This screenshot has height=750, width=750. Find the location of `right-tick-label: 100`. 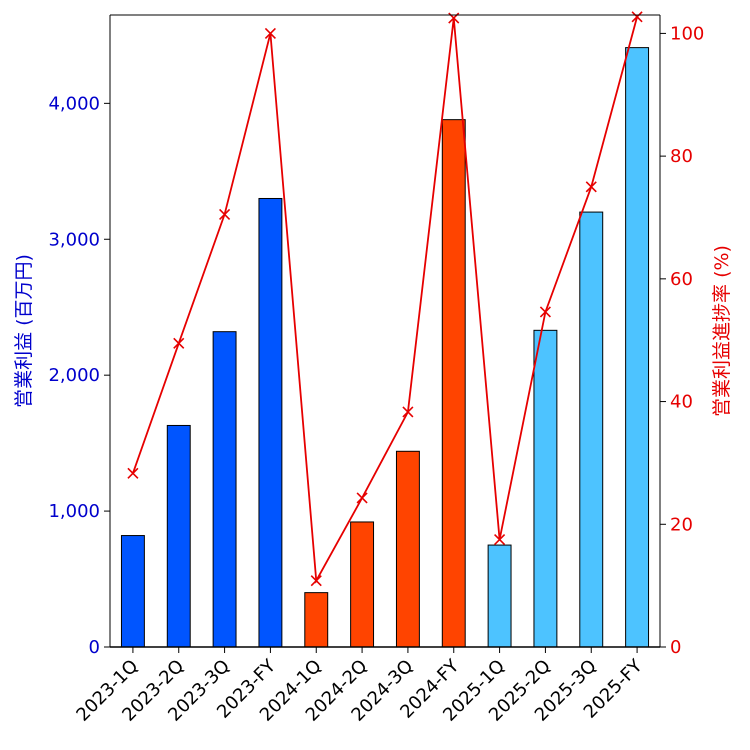

right-tick-label: 100 is located at coordinates (687, 33).